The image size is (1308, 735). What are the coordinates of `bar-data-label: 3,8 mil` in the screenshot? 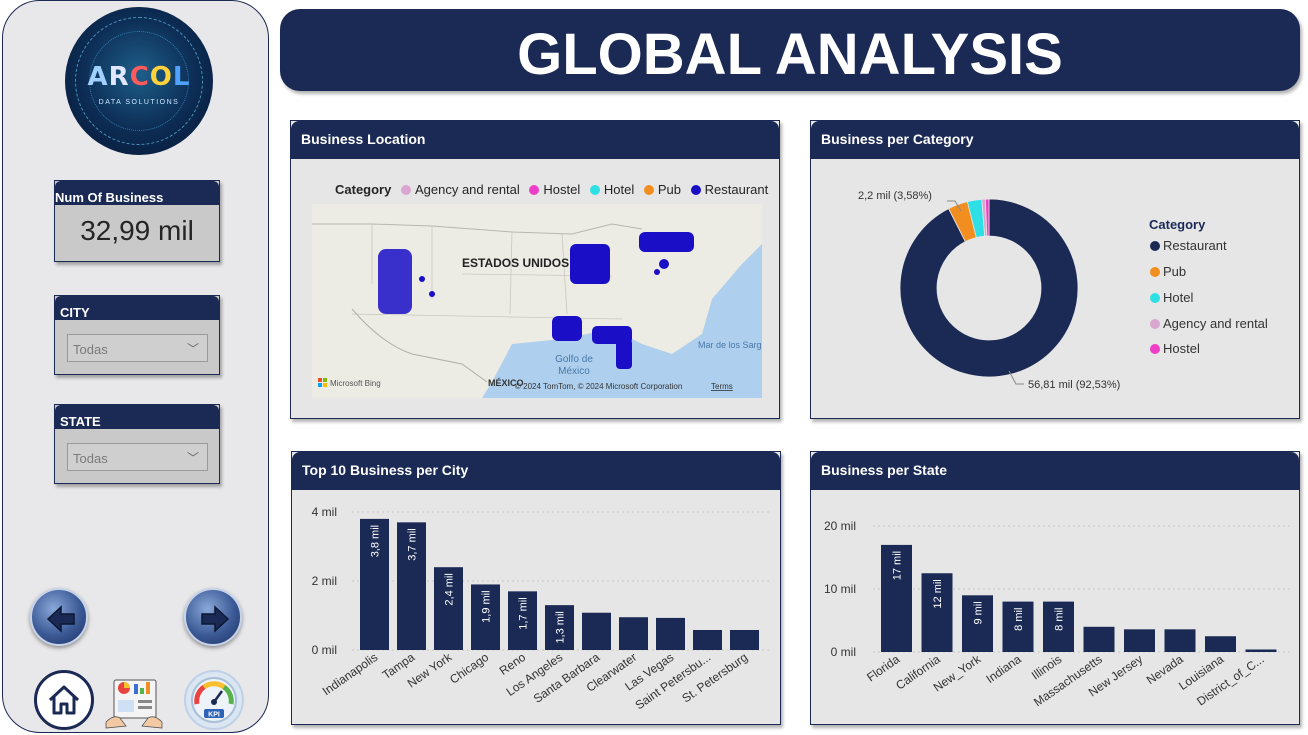 It's located at (376, 541).